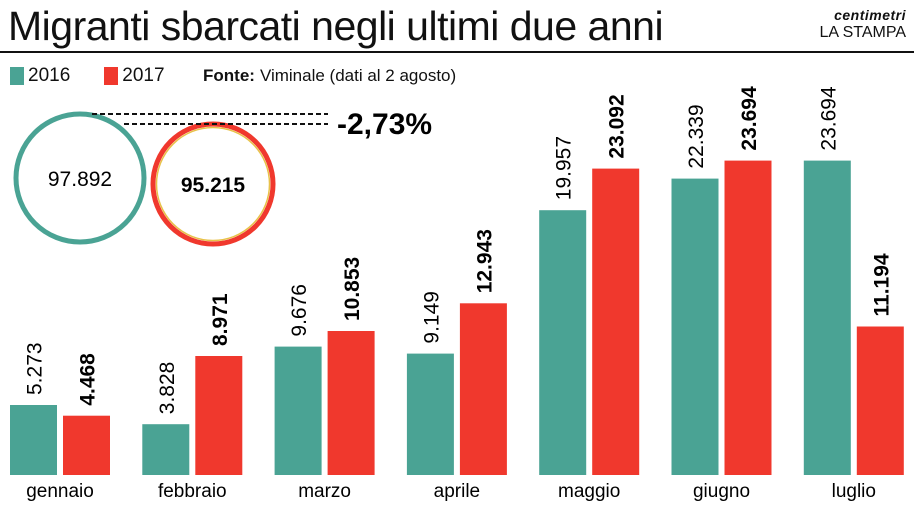 The width and height of the screenshot is (914, 506). I want to click on total-circle-2017-inner, so click(213, 184).